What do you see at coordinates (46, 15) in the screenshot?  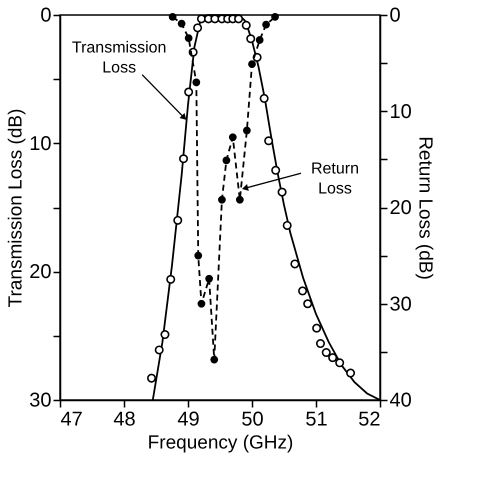 I see `y-tick-label: 0` at bounding box center [46, 15].